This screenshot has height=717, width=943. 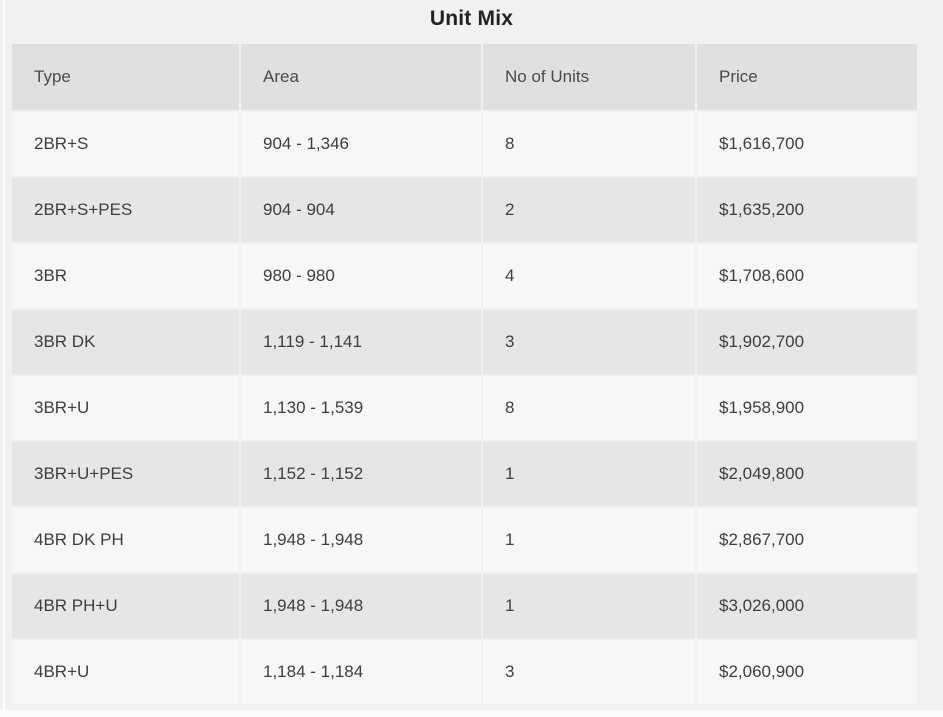 I want to click on left-edge-highlight, so click(x=4, y=358).